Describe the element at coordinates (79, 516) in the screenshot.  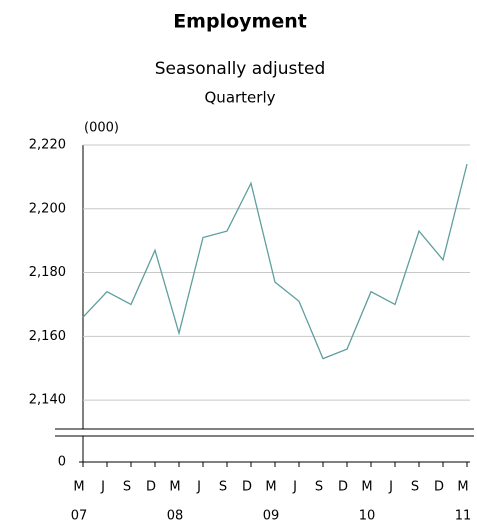
I see `year-label: 07` at that location.